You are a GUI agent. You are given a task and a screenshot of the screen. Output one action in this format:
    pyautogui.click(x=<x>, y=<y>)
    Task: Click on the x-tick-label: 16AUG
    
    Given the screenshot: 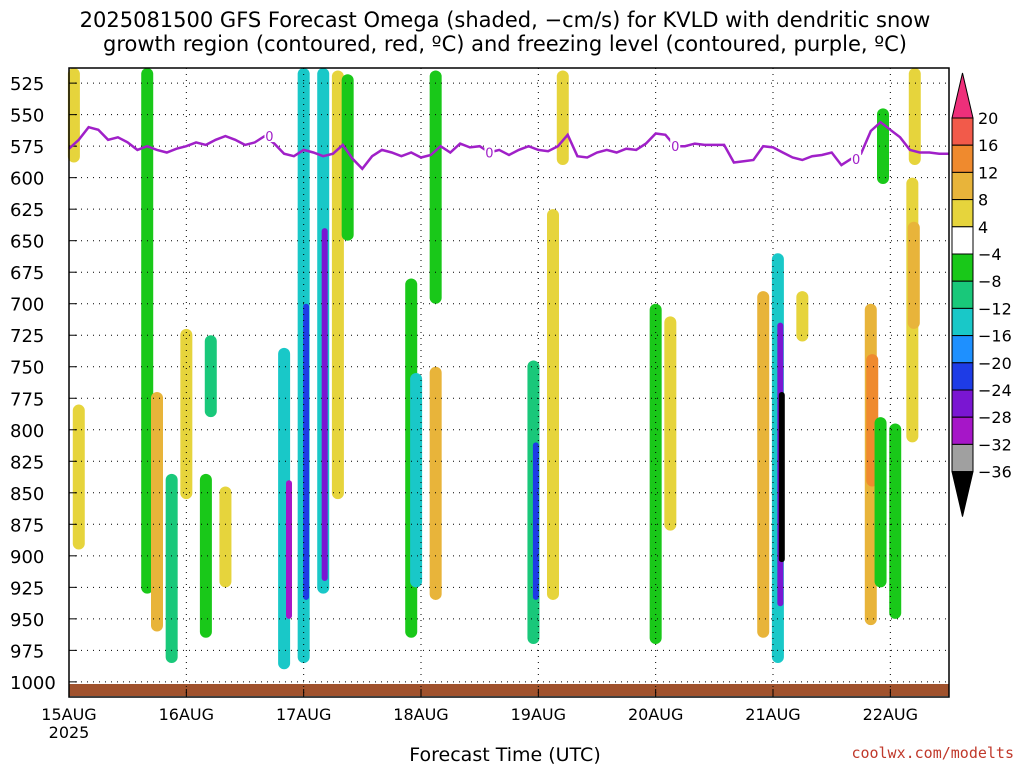 What is the action you would take?
    pyautogui.click(x=186, y=714)
    